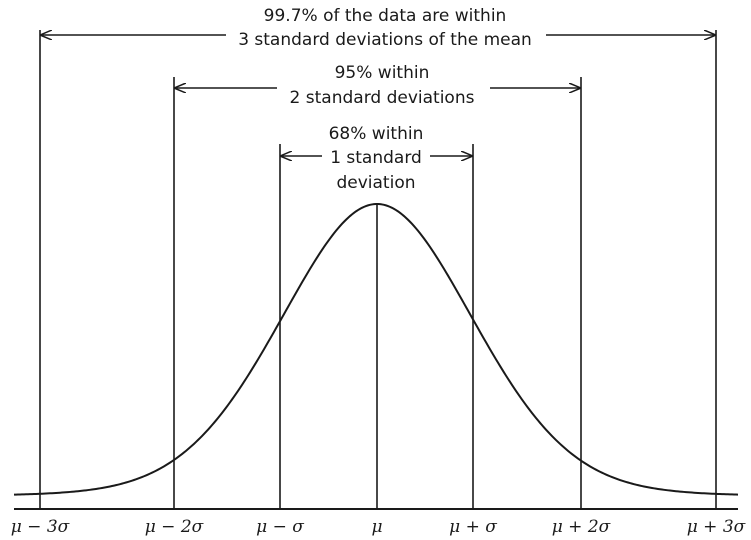 The height and width of the screenshot is (540, 751). I want to click on tick-minus-2-sd: μ − 2σ, so click(174, 527).